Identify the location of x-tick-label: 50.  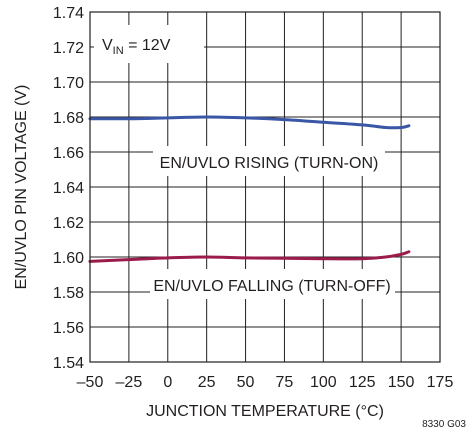
(246, 382).